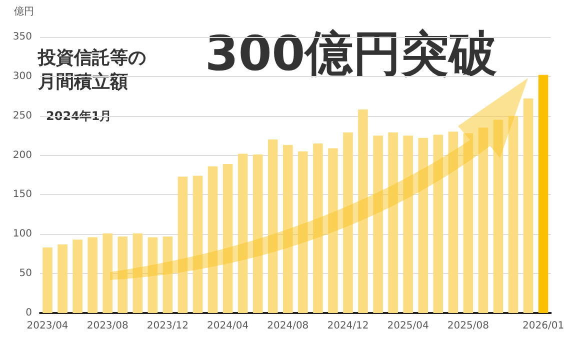 Image resolution: width=567 pixels, height=342 pixels. I want to click on y-tick-label: 0, so click(29, 313).